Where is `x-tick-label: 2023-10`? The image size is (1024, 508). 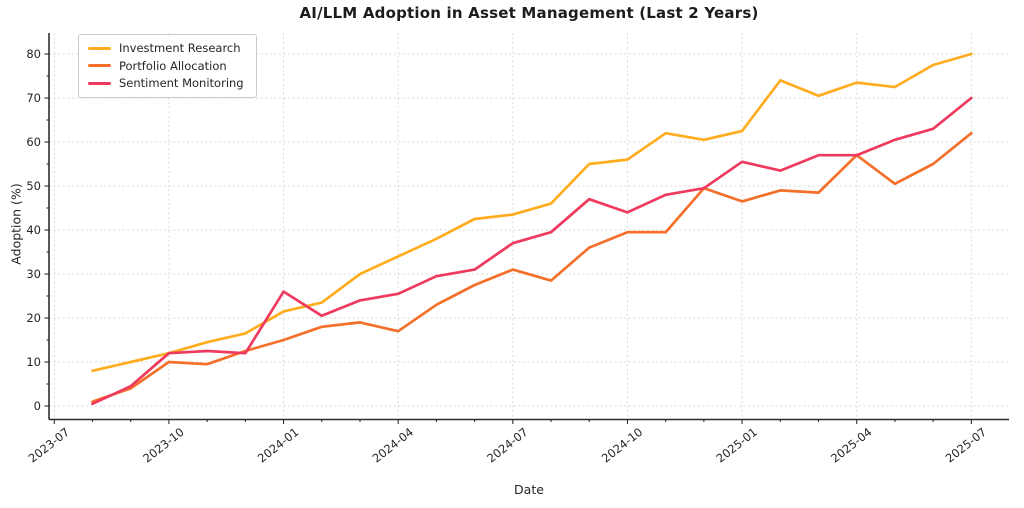 x-tick-label: 2023-10 is located at coordinates (163, 445).